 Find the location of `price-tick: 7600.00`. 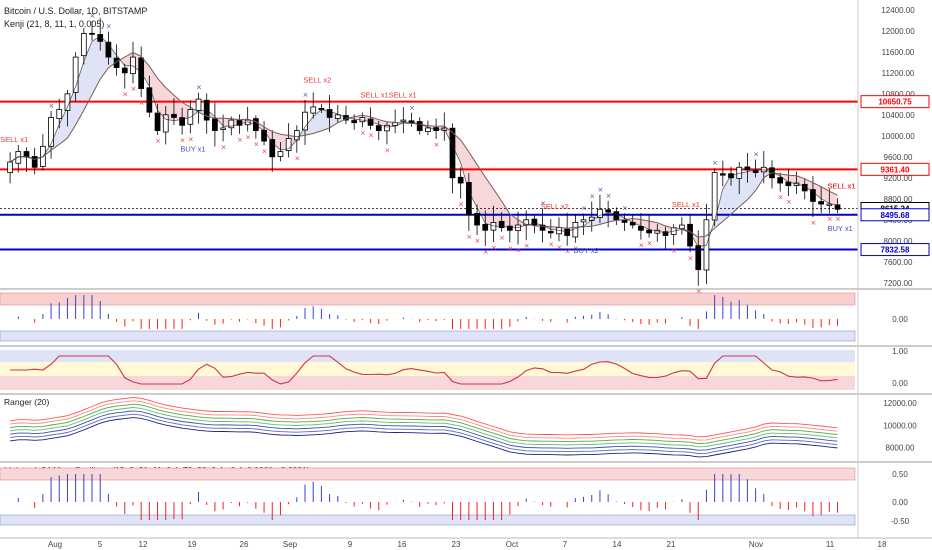

price-tick: 7600.00 is located at coordinates (898, 262).